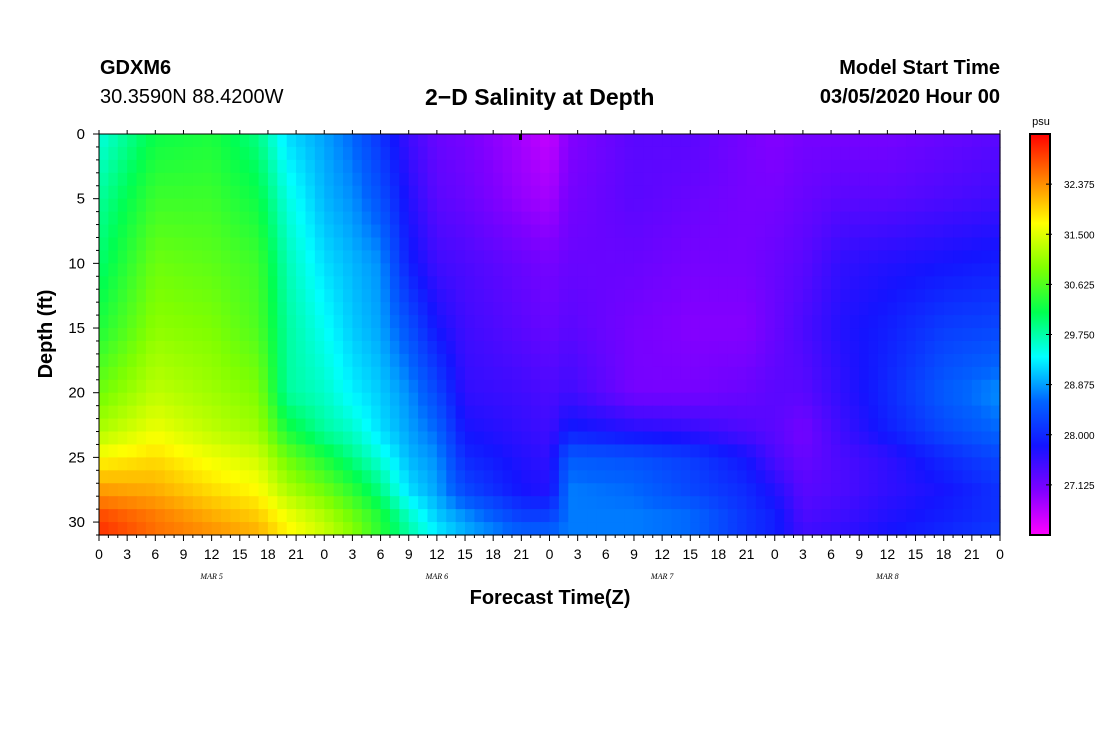 Image resolution: width=1100 pixels, height=750 pixels. What do you see at coordinates (831, 554) in the screenshot?
I see `x-tick-label: 6` at bounding box center [831, 554].